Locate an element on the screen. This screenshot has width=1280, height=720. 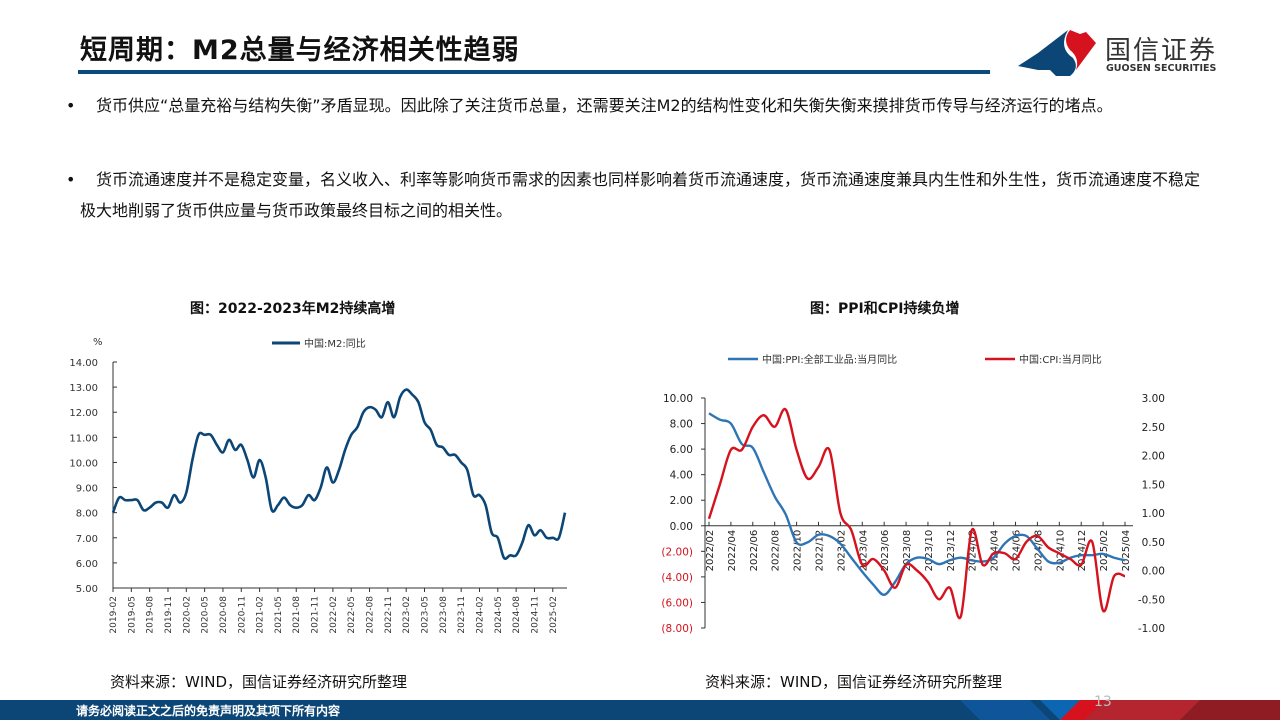
x-tick-label: 2022/06 is located at coordinates (754, 551).